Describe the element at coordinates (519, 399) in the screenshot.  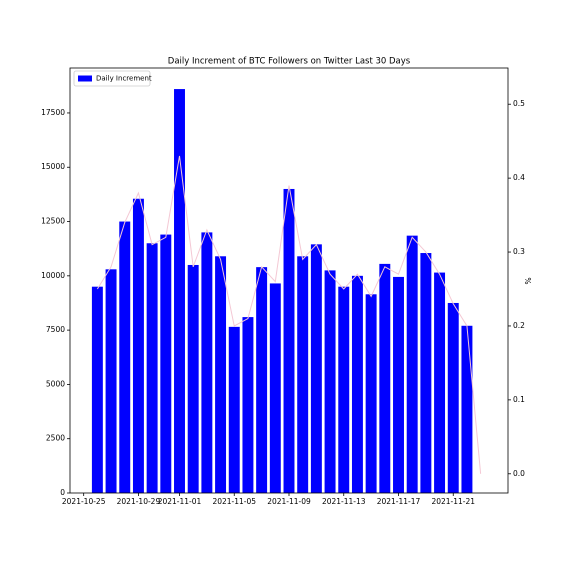
I see `y2-tick-label: 0.1` at that location.